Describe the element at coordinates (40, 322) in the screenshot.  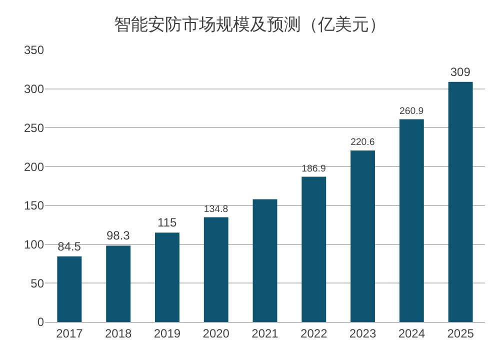
I see `y-tick-label: 0` at that location.